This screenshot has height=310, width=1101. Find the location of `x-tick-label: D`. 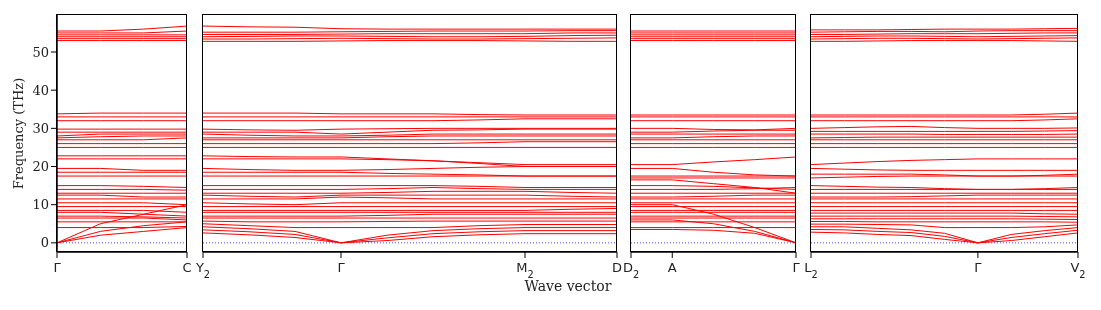

x-tick-label: D is located at coordinates (617, 267).